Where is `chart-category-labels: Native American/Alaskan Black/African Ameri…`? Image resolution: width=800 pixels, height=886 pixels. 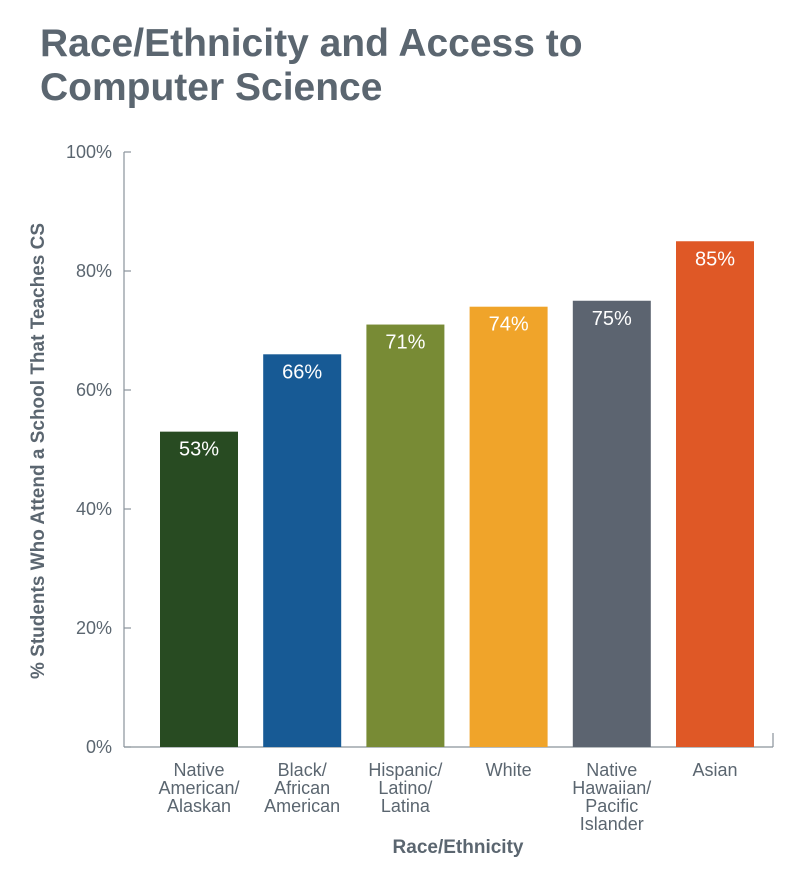
chart-category-labels: Native American/Alaskan Black/African Ameri… is located at coordinates (447, 797).